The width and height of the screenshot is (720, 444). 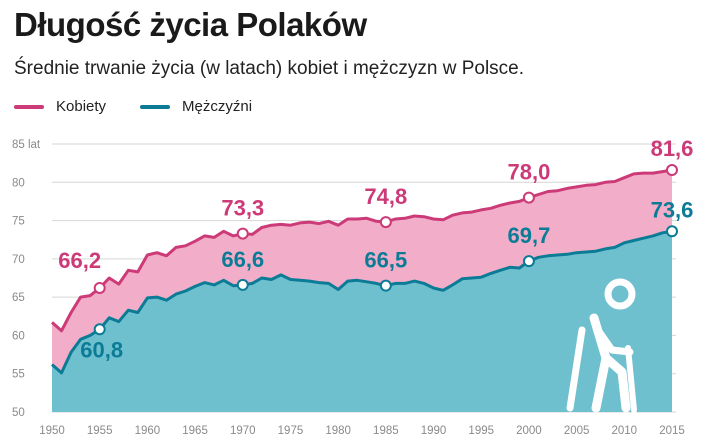 I want to click on legend-swatch-men, so click(x=155, y=106).